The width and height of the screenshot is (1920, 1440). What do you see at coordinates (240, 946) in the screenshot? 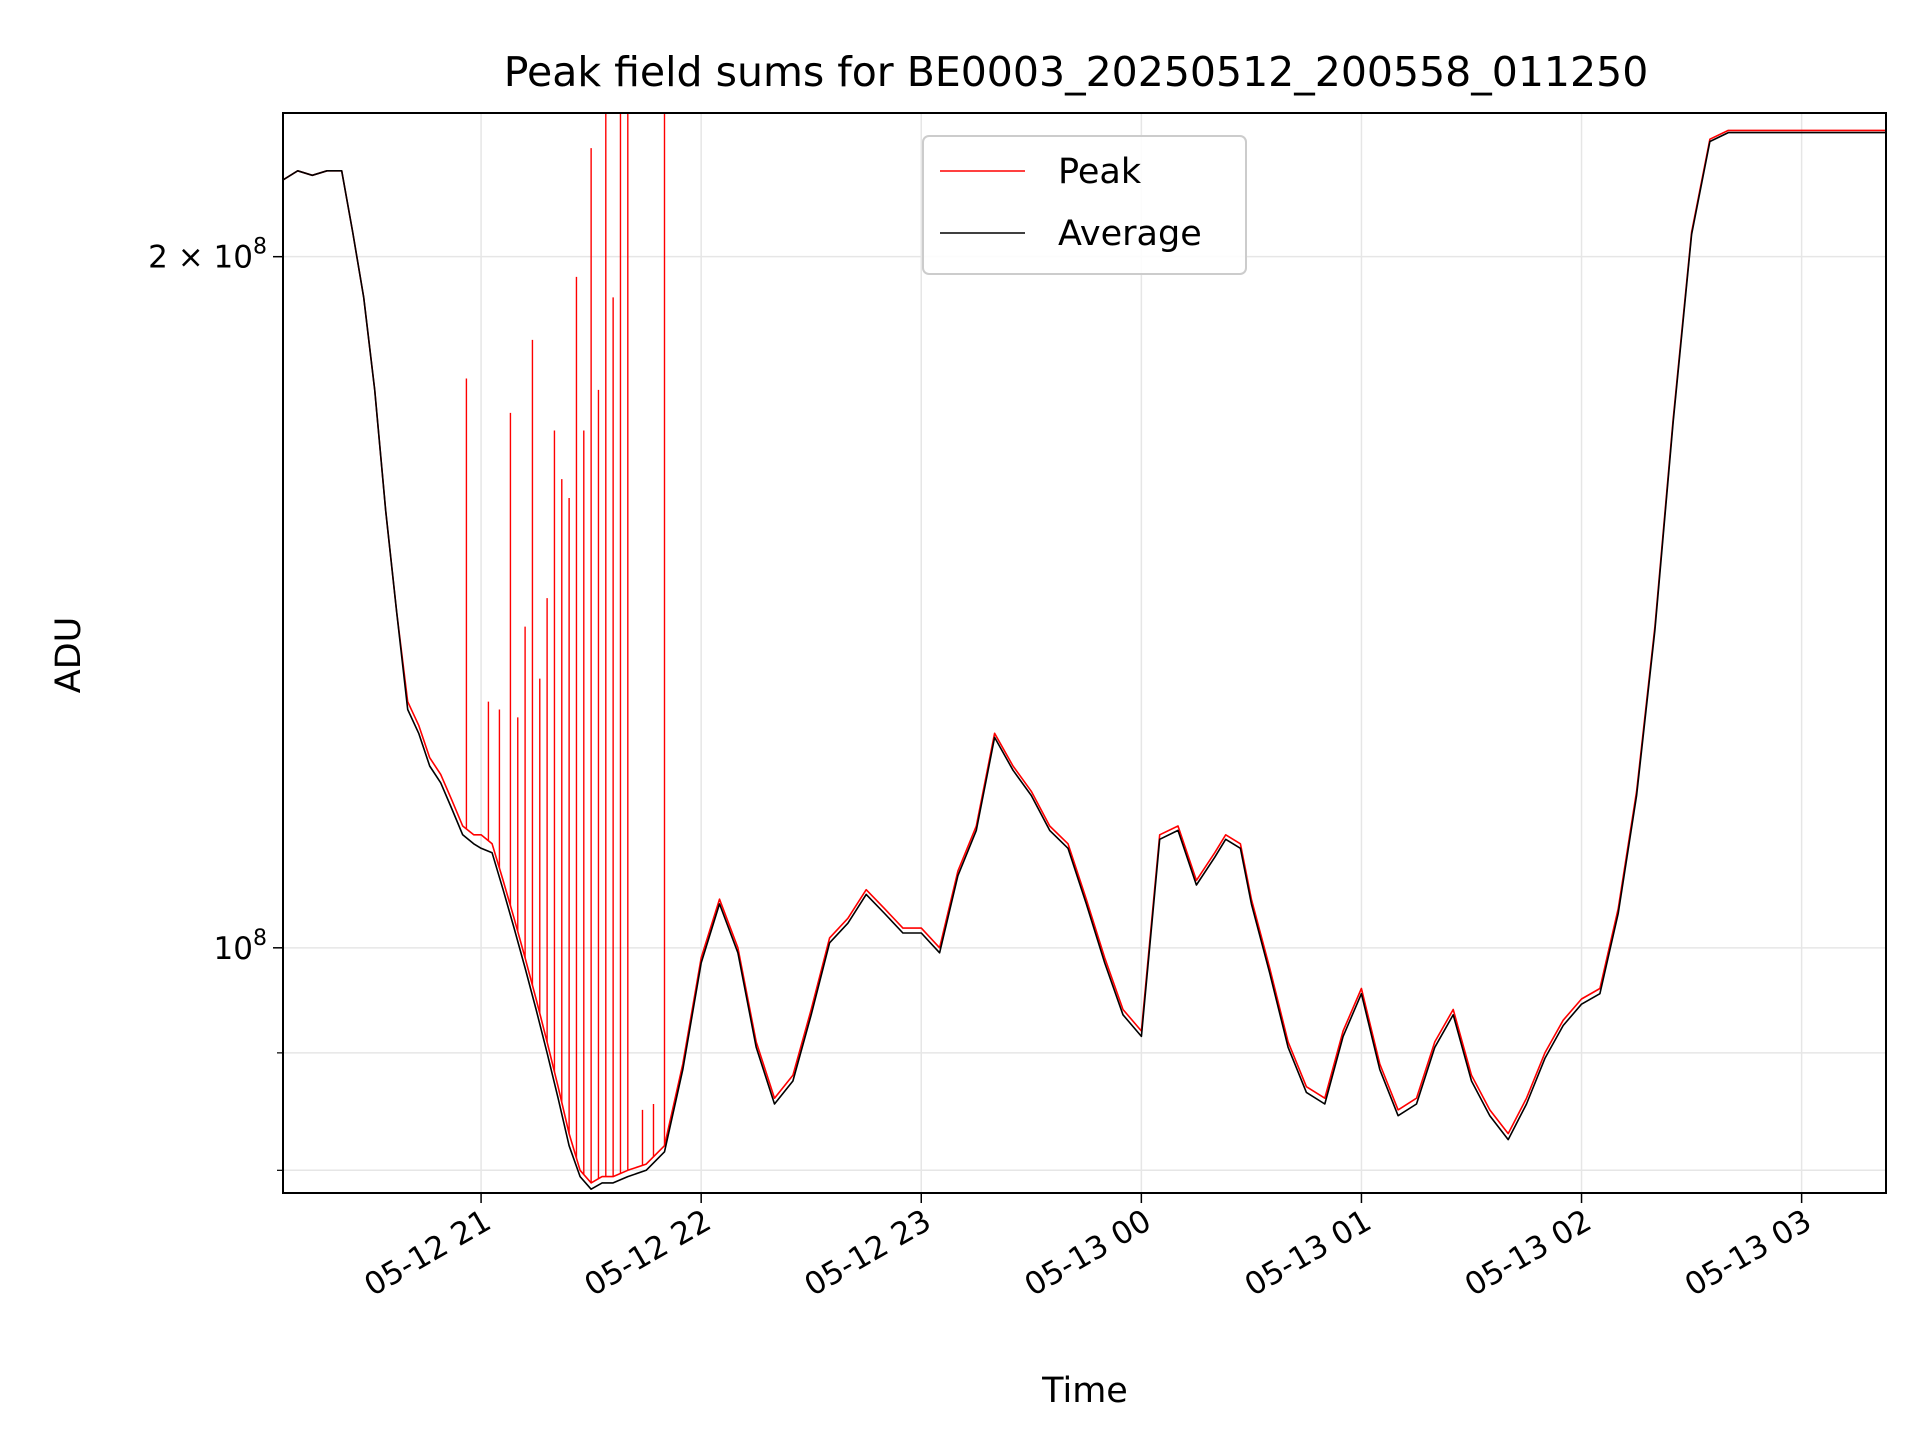
I see `y-tick-label: 108` at bounding box center [240, 946].